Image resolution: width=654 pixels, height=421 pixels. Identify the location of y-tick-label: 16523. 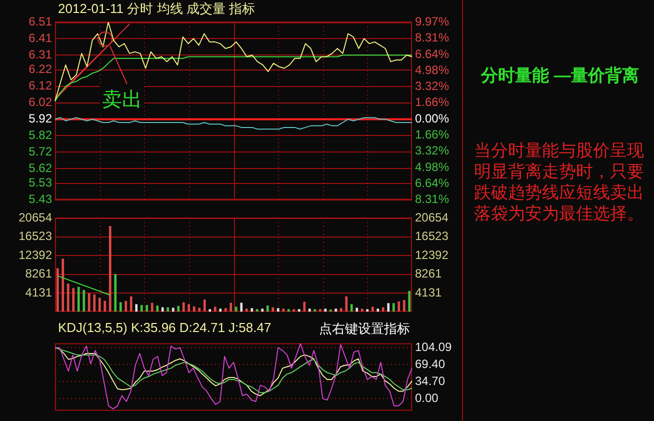
(35, 236).